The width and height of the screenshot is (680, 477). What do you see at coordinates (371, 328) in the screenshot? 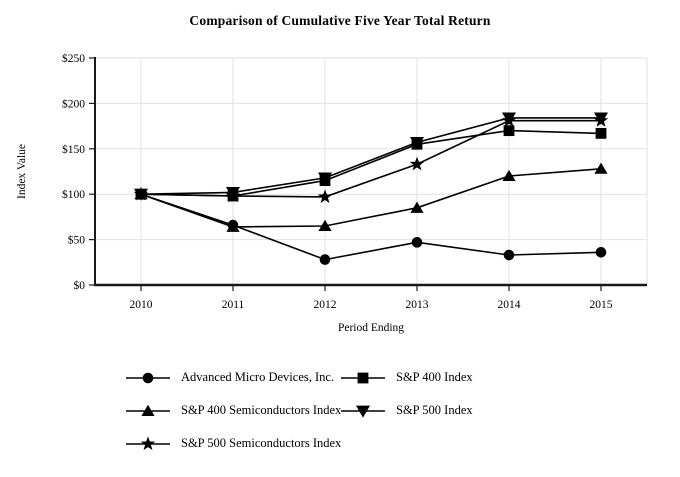
I see `x-axis-label: Period Ending` at bounding box center [371, 328].